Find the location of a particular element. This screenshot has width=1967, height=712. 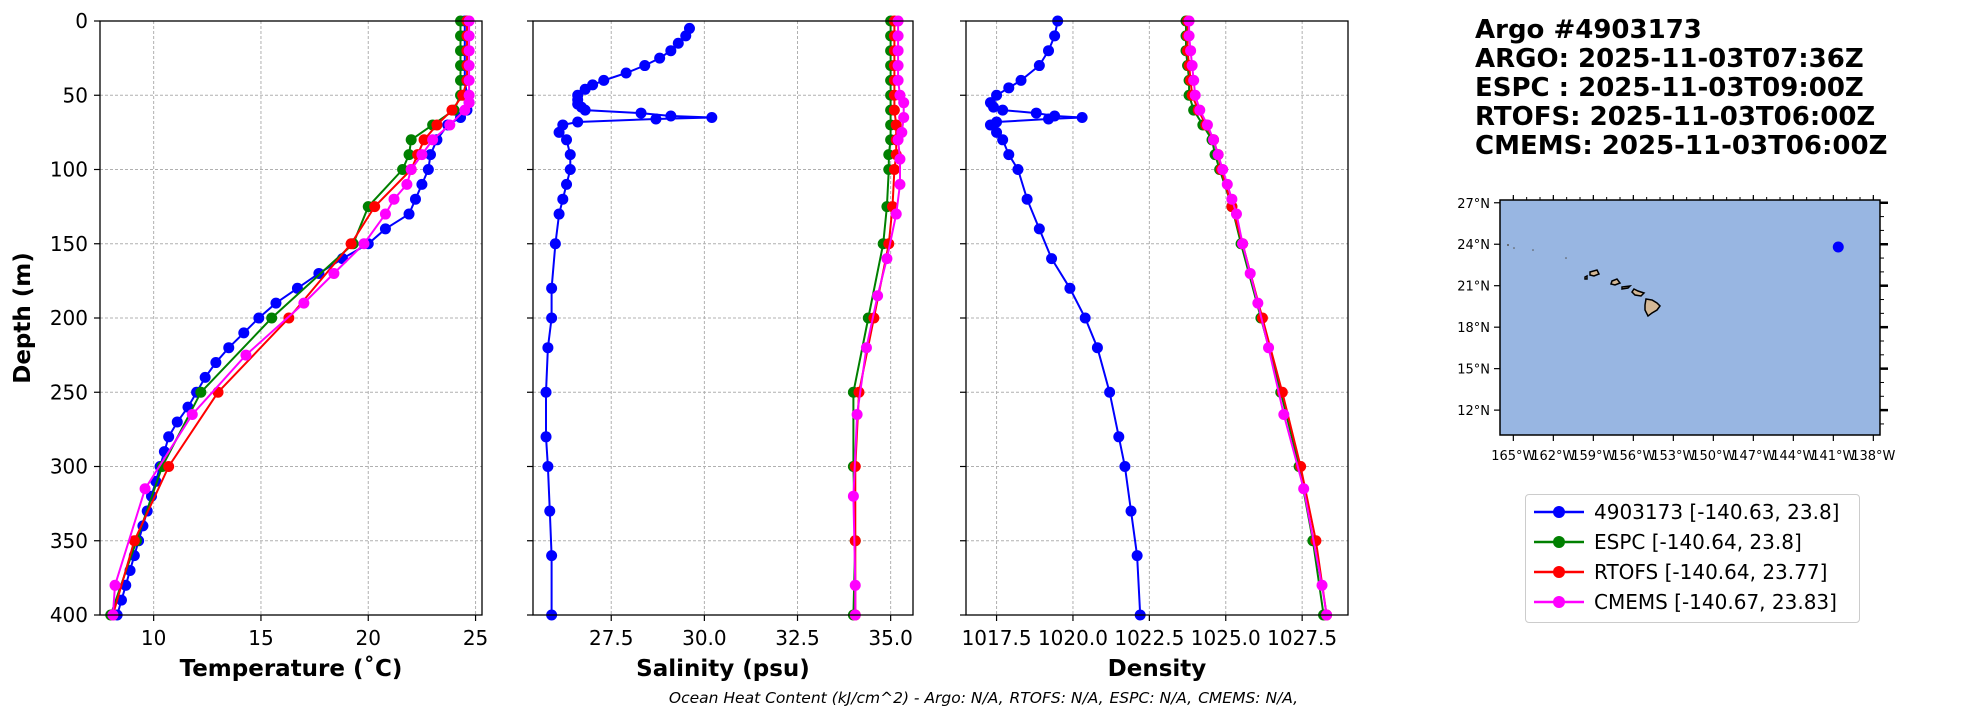

espc-time: ESPC : 2025-11-03T09:00Z is located at coordinates (1669, 88).